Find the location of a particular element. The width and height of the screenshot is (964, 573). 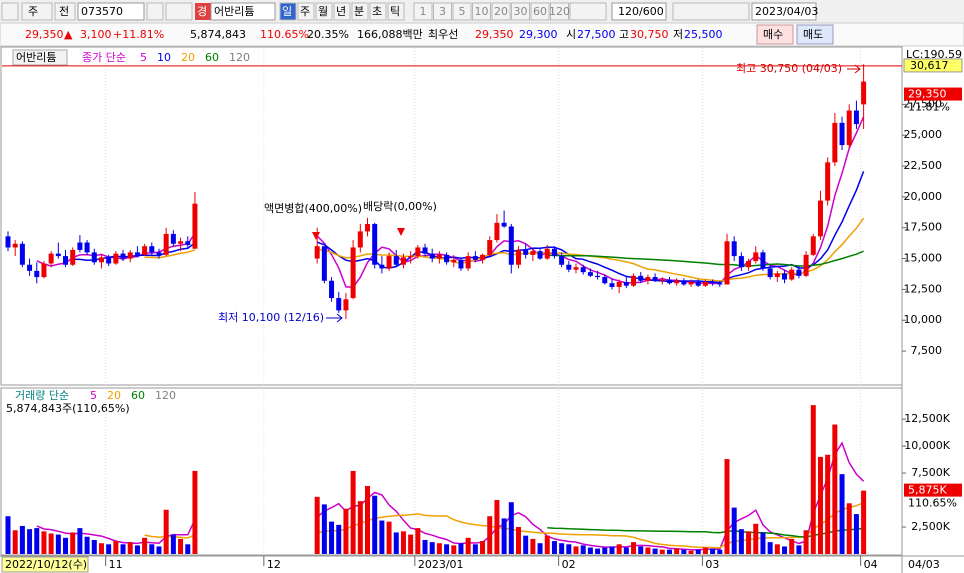

y-tick-label: 10,000K is located at coordinates (927, 445).